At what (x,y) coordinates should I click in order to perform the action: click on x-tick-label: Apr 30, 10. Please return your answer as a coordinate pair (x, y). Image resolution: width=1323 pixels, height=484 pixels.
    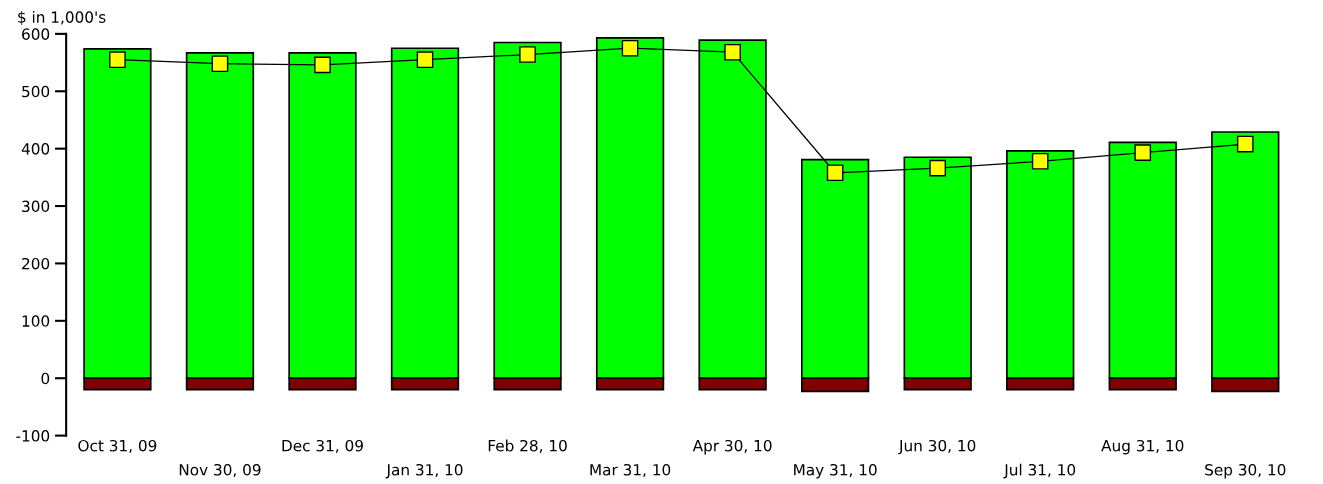
    Looking at the image, I should click on (732, 447).